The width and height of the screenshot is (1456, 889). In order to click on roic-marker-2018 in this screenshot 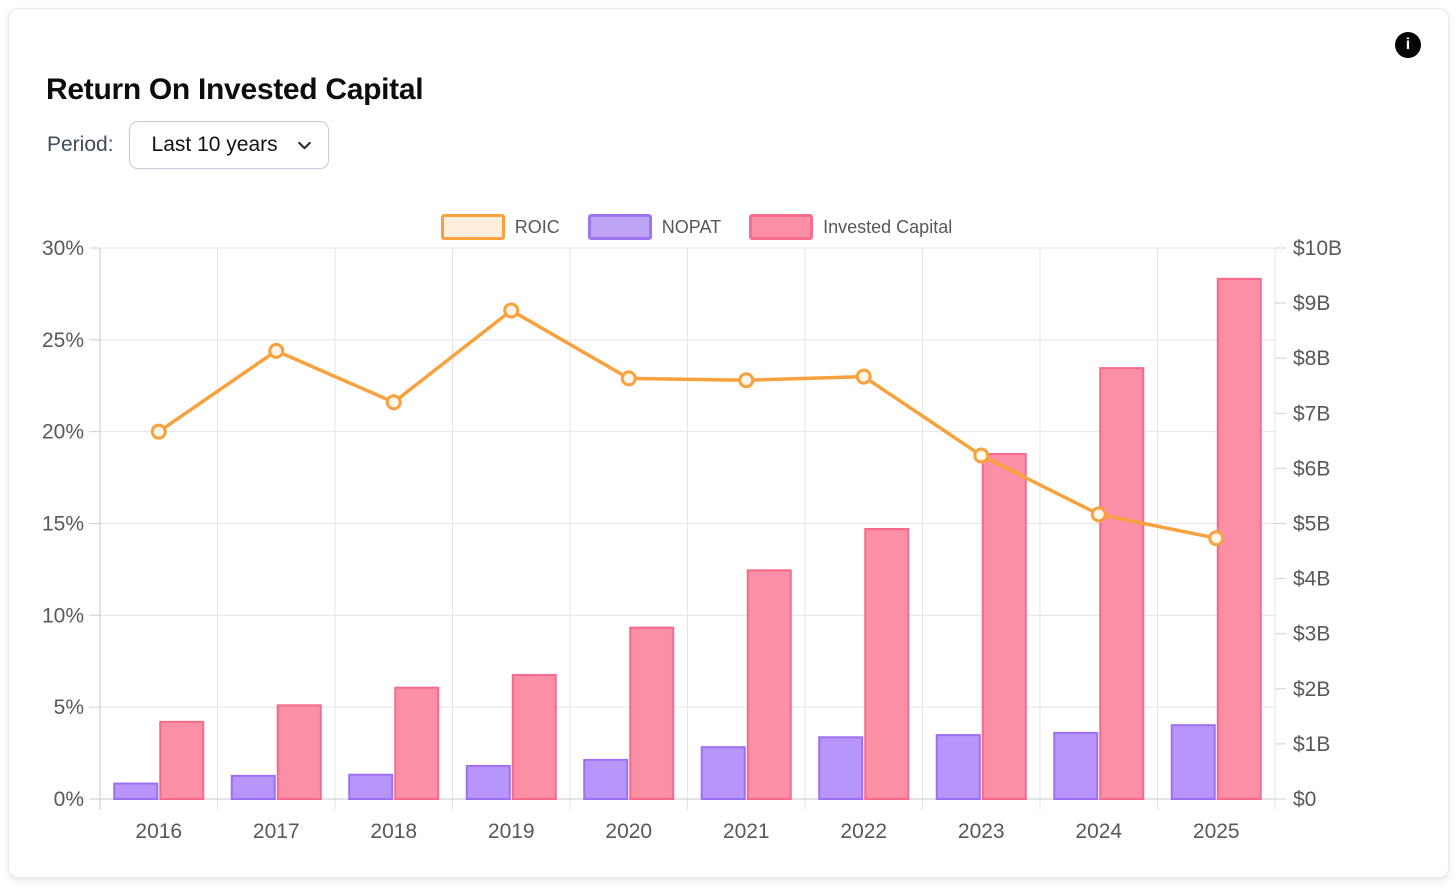, I will do `click(393, 402)`.